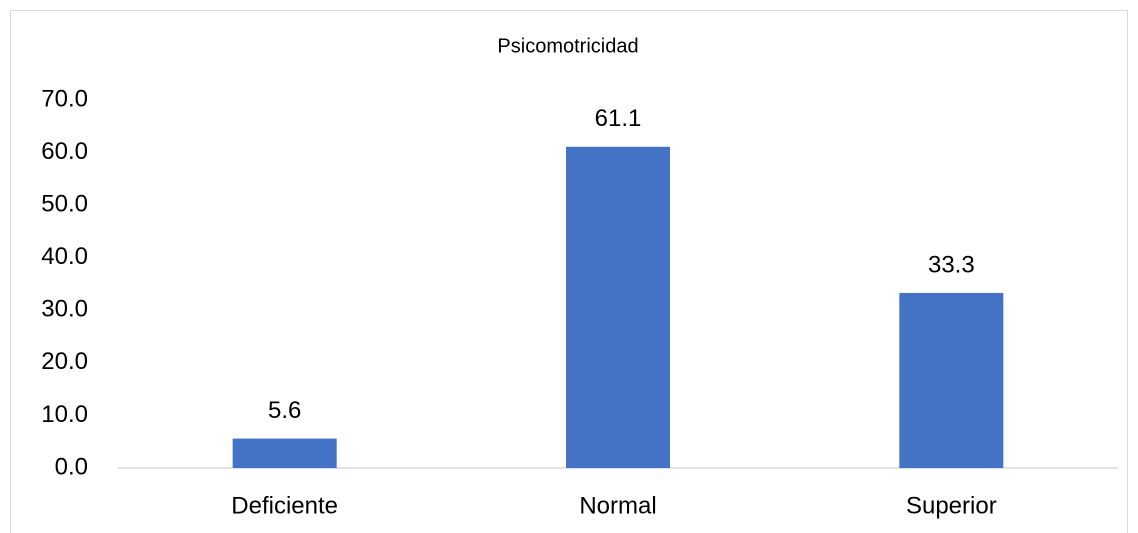  What do you see at coordinates (64, 203) in the screenshot?
I see `y-tick-label: 50.0` at bounding box center [64, 203].